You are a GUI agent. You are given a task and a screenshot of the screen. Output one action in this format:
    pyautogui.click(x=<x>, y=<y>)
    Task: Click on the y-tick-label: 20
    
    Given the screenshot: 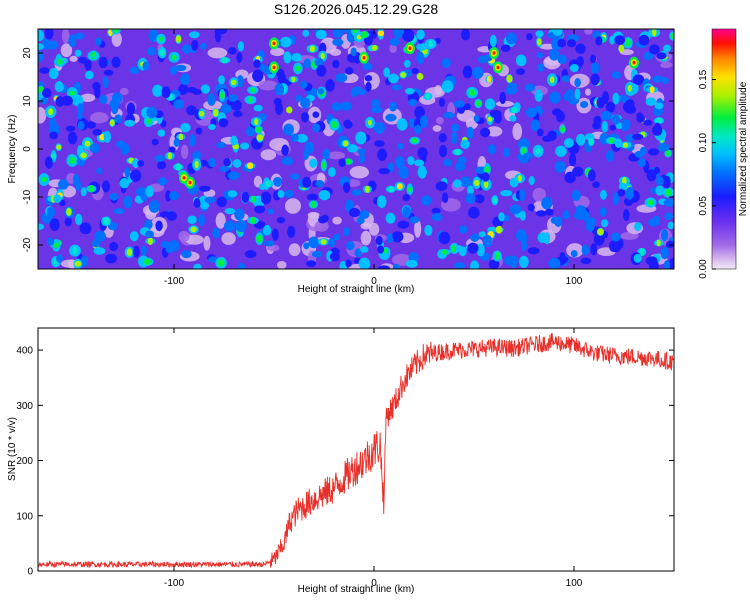 What is the action you would take?
    pyautogui.click(x=27, y=53)
    